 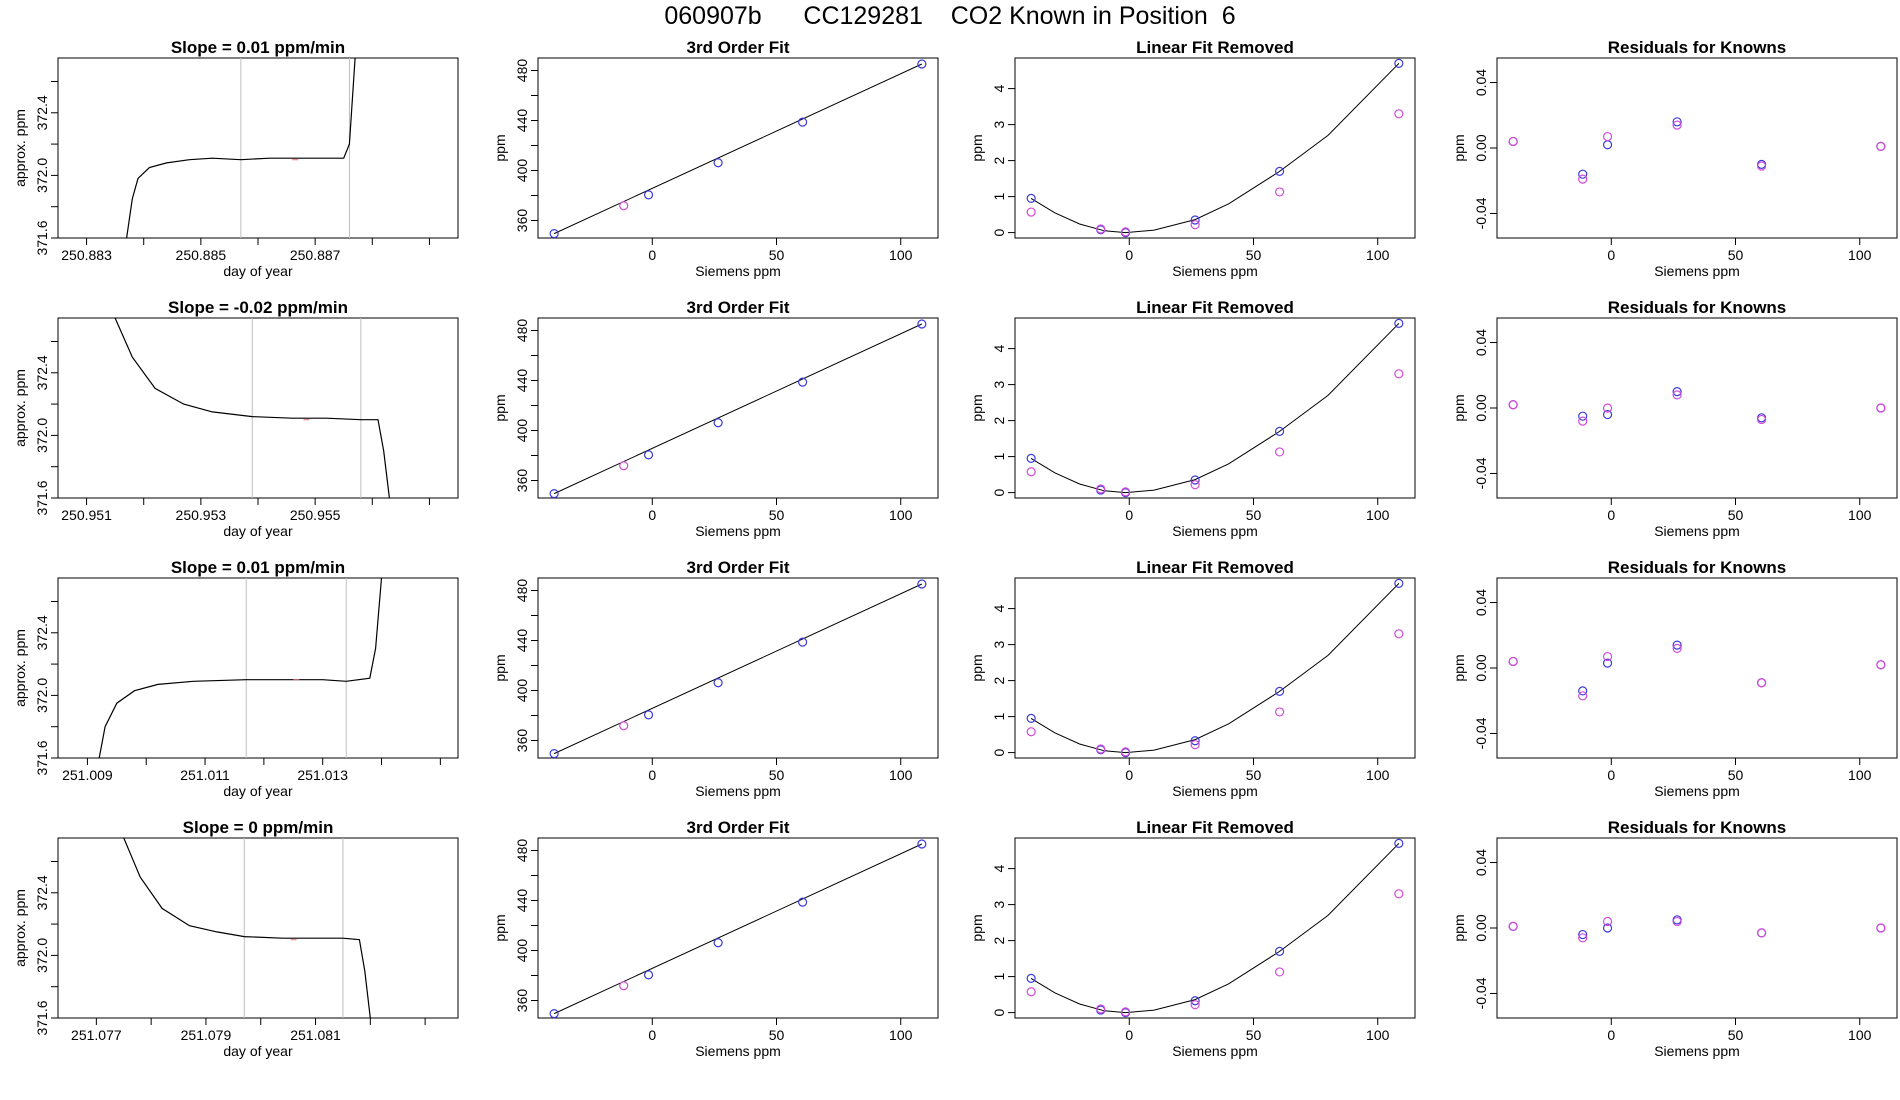 What do you see at coordinates (1481, 927) in the screenshot?
I see `y-tick-label: 0.00` at bounding box center [1481, 927].